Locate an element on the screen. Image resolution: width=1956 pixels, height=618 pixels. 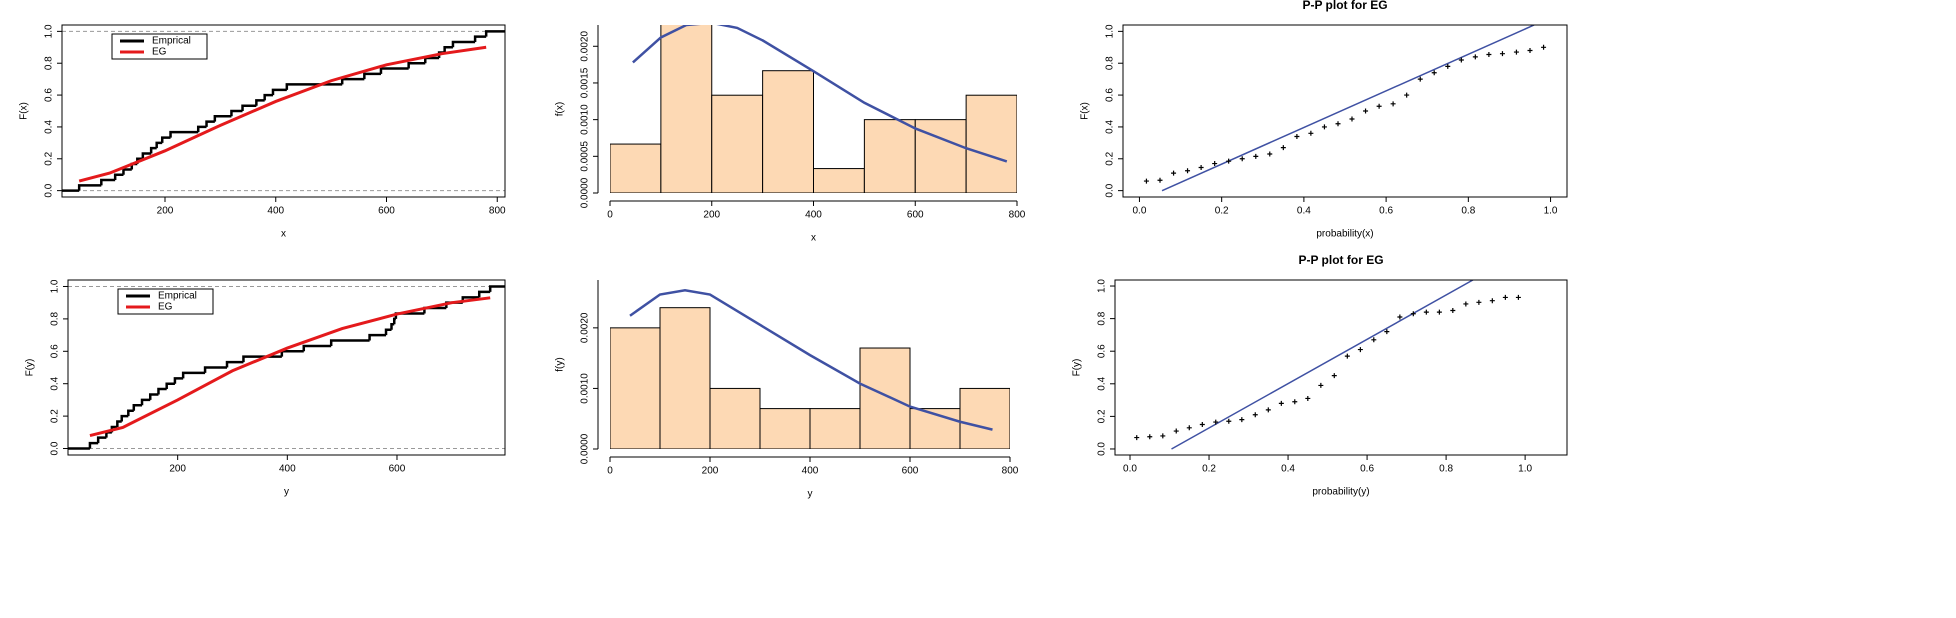
y-tick-label: 0.0015 is located at coordinates (585, 82).